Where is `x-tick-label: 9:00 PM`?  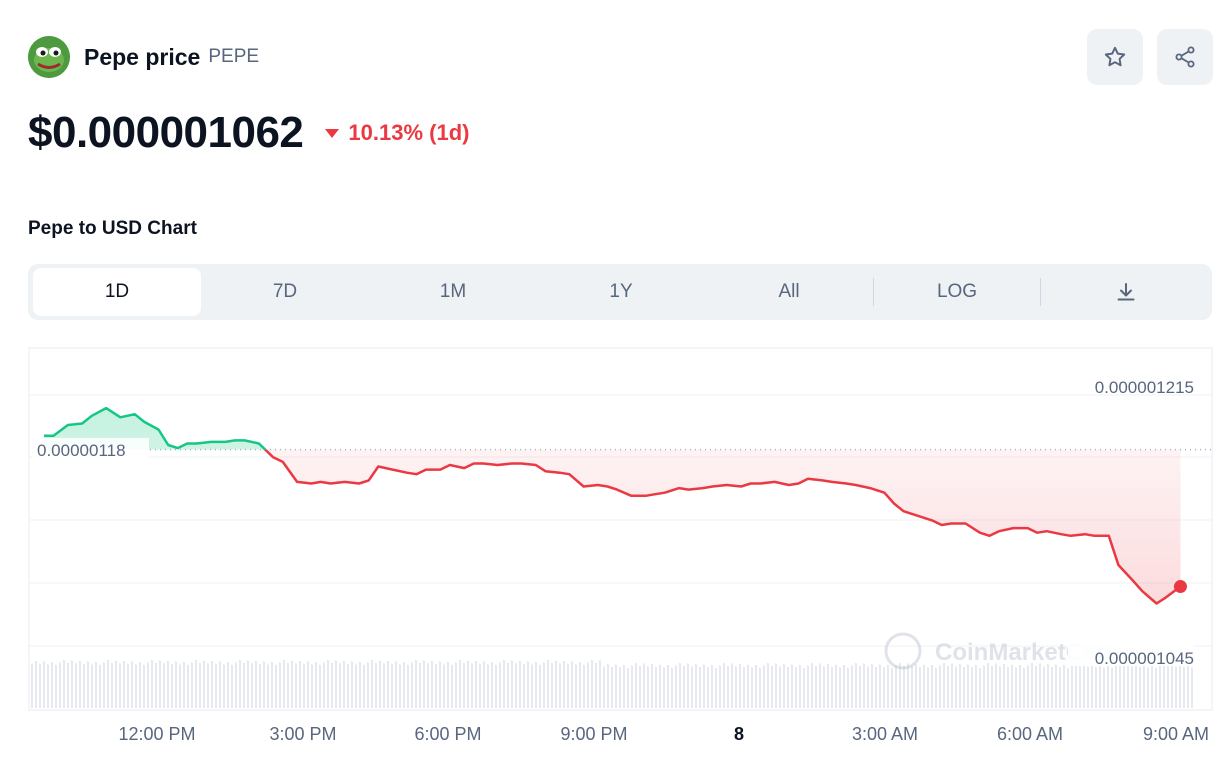 x-tick-label: 9:00 PM is located at coordinates (593, 734).